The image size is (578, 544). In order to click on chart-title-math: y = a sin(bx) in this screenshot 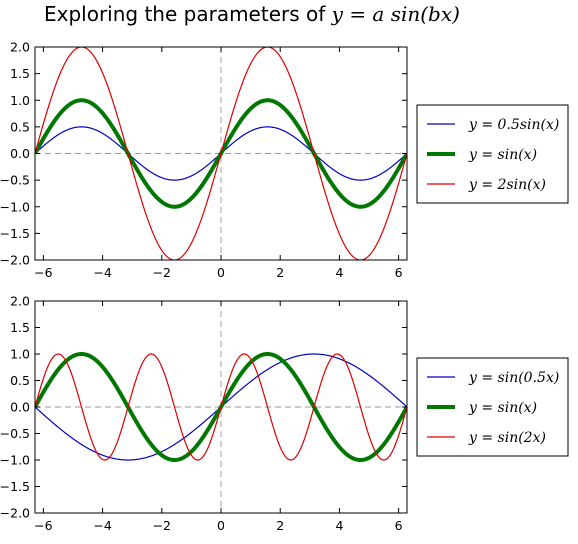, I will do `click(395, 14)`.